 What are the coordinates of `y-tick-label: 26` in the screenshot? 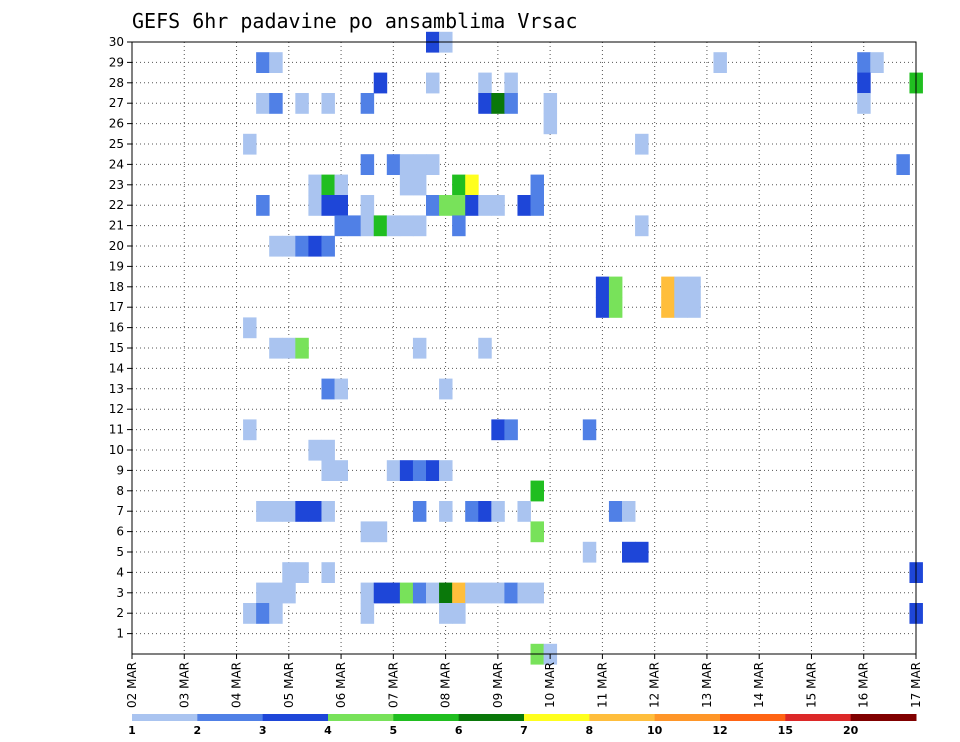 It's located at (116, 124).